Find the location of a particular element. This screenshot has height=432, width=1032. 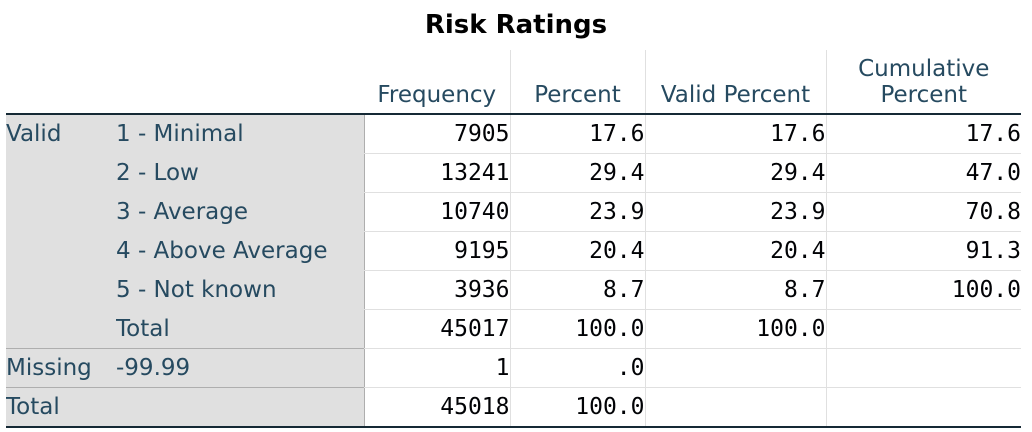

group-label-valid: Valid is located at coordinates (61, 231).